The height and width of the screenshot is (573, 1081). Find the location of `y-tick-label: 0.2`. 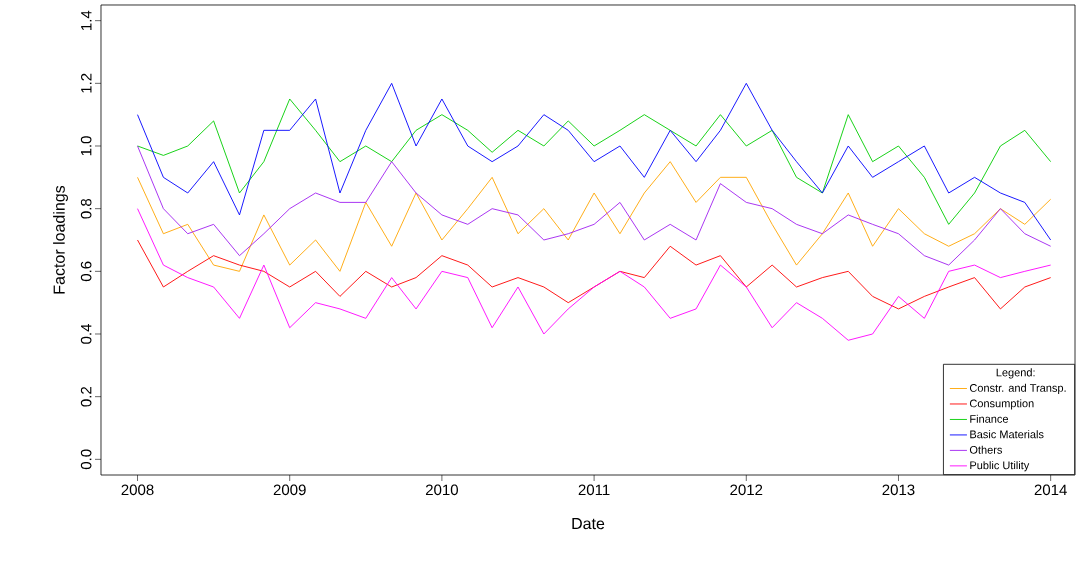

y-tick-label: 0.2 is located at coordinates (86, 396).